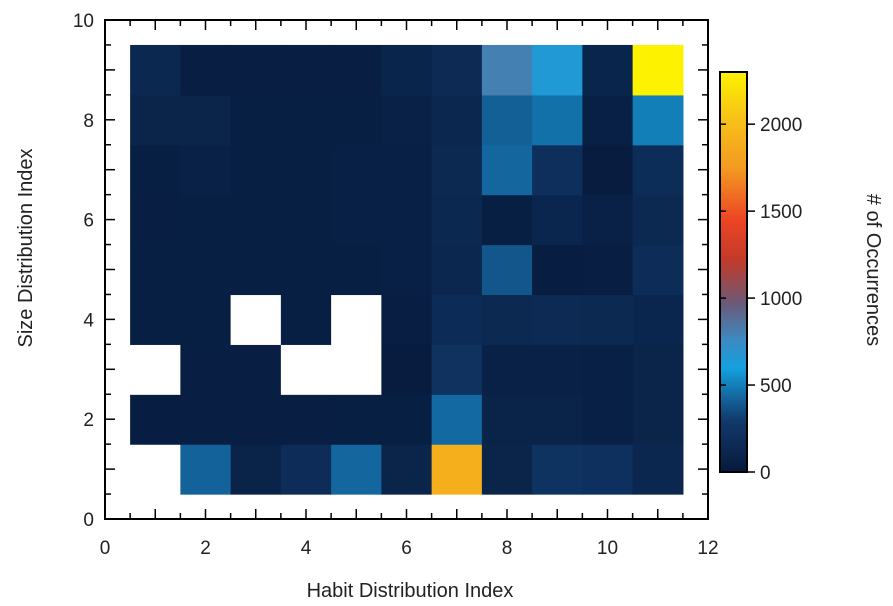  I want to click on x-tick-label: 0, so click(105, 548).